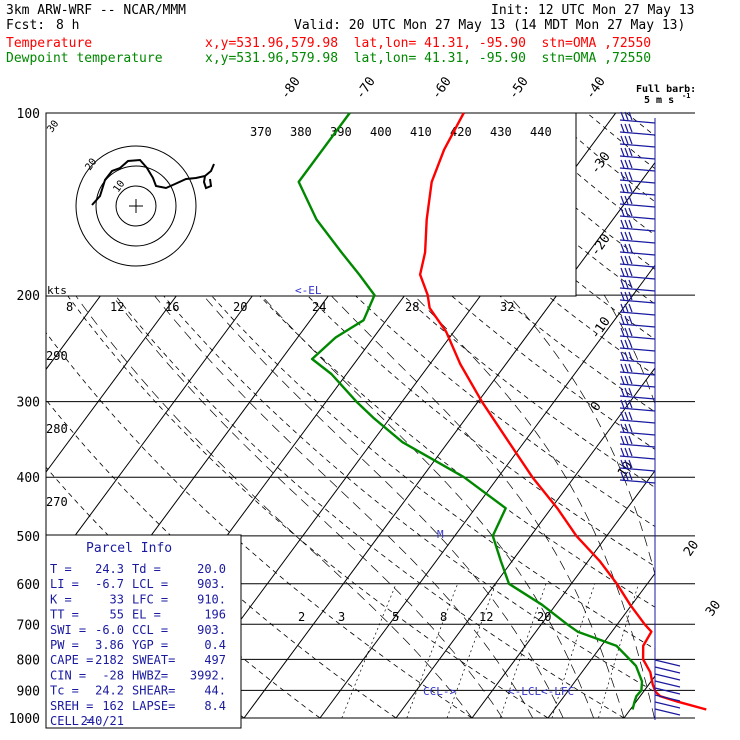 This screenshot has width=740, height=740. Describe the element at coordinates (28, 660) in the screenshot. I see `pressure-label-800: 800` at that location.